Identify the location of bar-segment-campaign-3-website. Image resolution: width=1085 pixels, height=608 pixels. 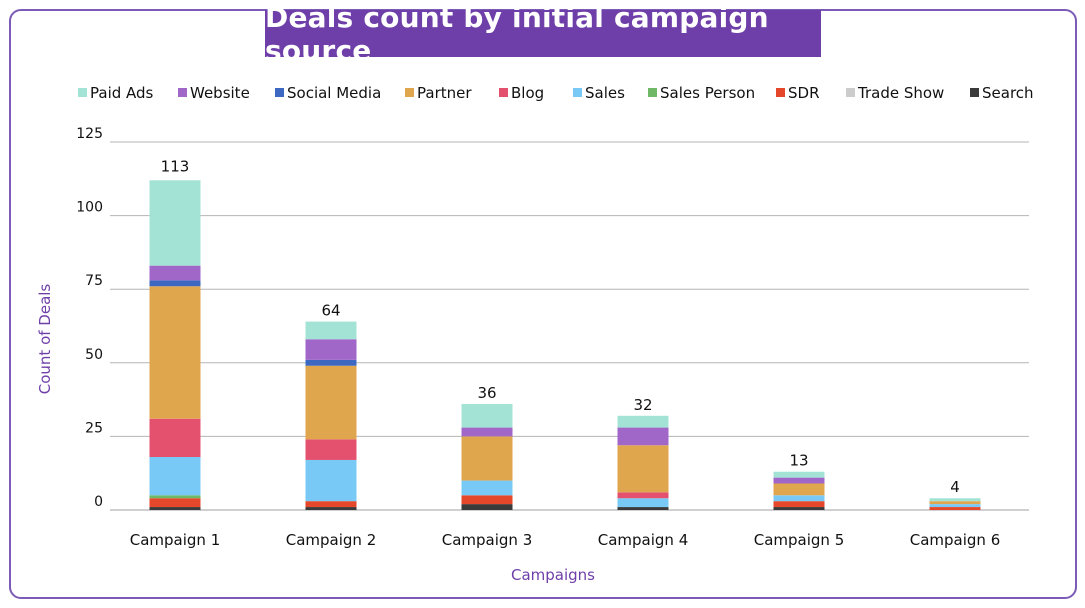
(487, 432).